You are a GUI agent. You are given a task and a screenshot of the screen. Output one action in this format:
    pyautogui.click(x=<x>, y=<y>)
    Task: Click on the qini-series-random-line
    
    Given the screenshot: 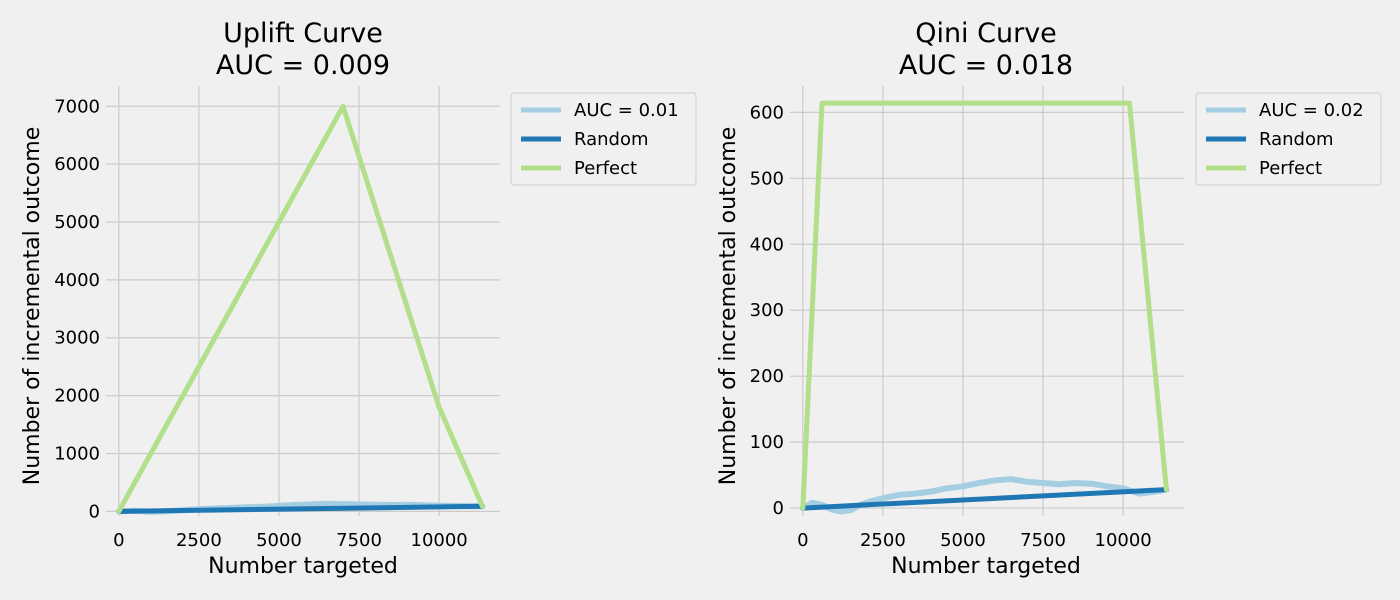 What is the action you would take?
    pyautogui.click(x=984, y=499)
    